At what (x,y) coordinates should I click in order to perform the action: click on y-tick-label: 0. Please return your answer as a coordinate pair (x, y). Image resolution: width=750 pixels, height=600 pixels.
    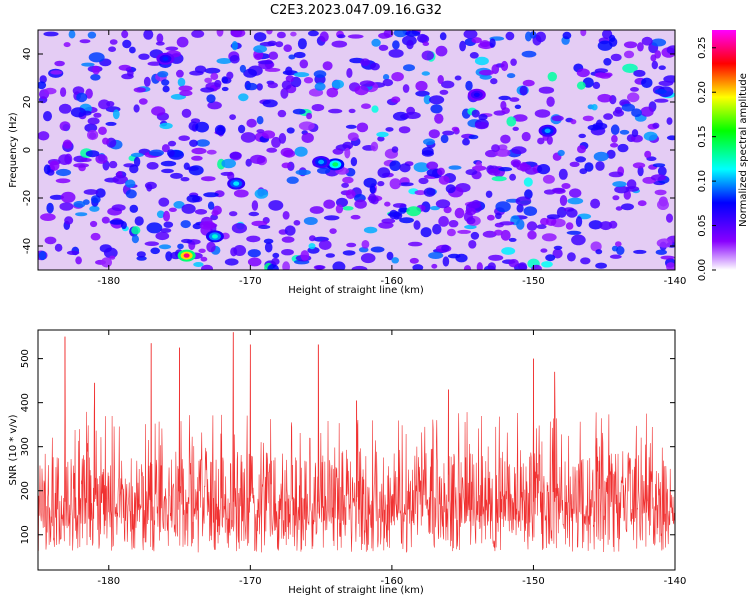
    Looking at the image, I should click on (27, 150).